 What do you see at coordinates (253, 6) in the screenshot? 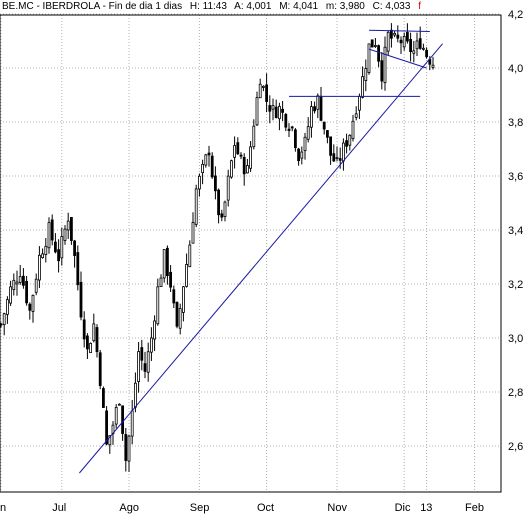
I see `header-open: A: 4,001` at bounding box center [253, 6].